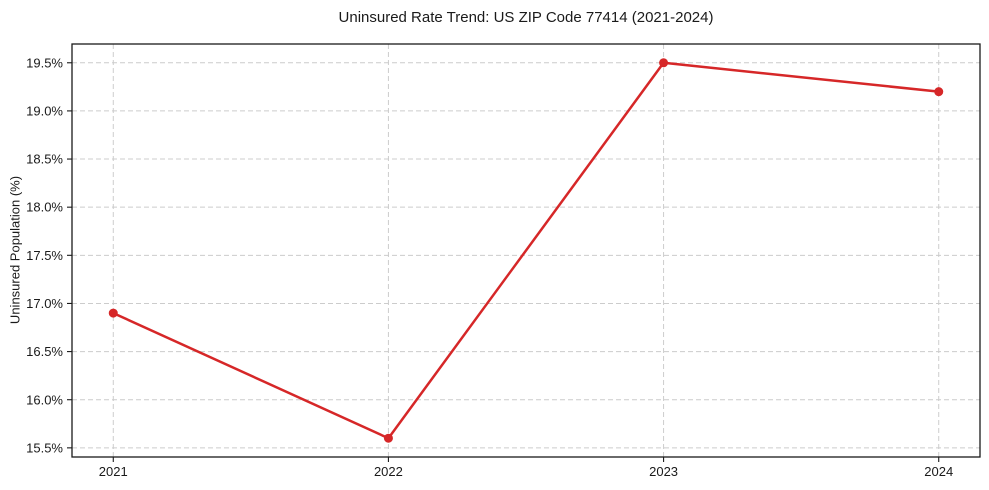 The image size is (989, 490). I want to click on y-tick-label: 18.5%, so click(44, 159).